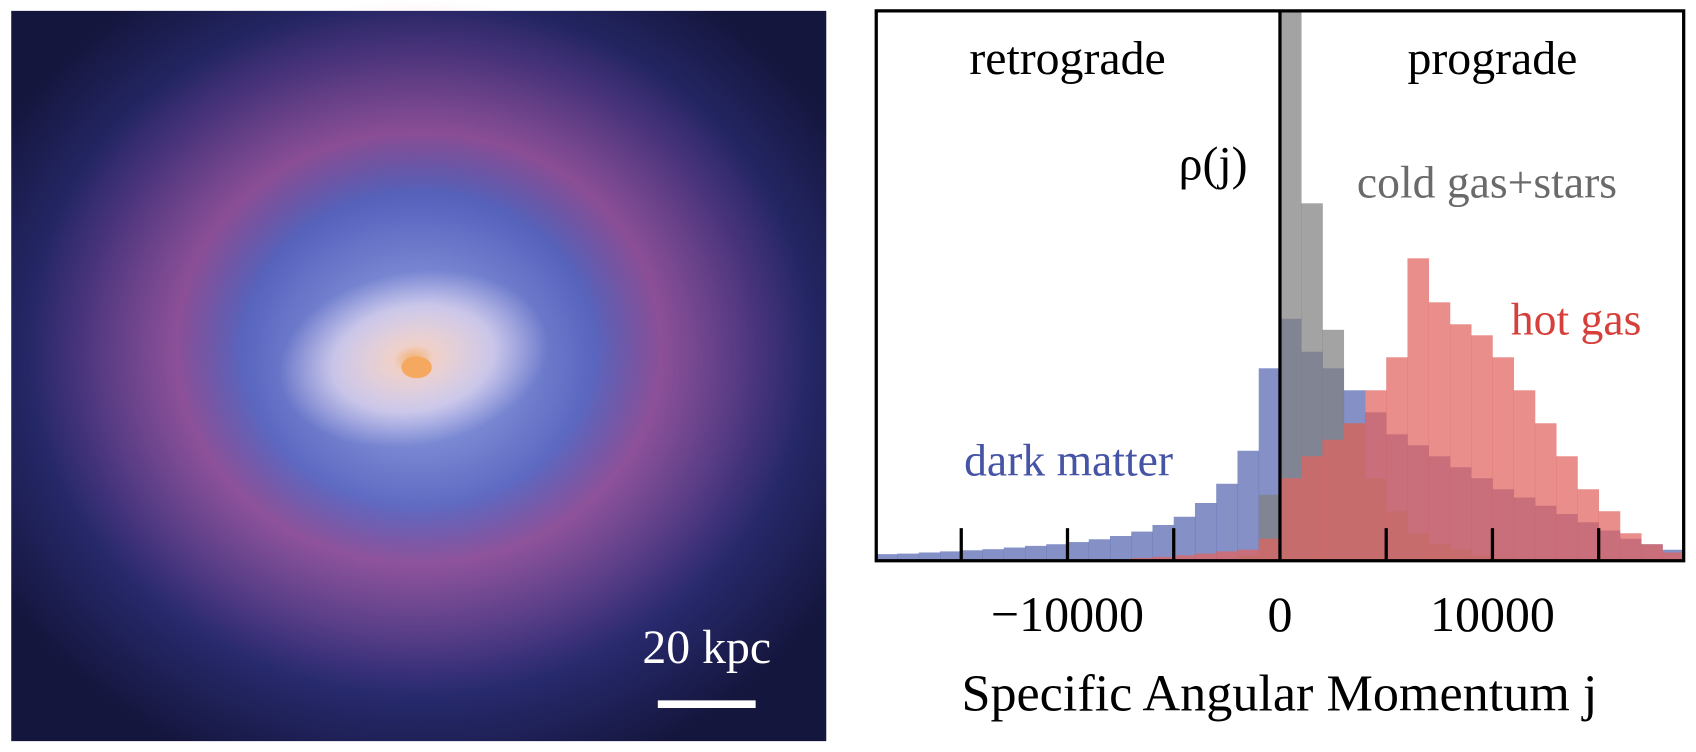 This screenshot has height=752, width=1696. I want to click on annotation: prograde, so click(1492, 58).